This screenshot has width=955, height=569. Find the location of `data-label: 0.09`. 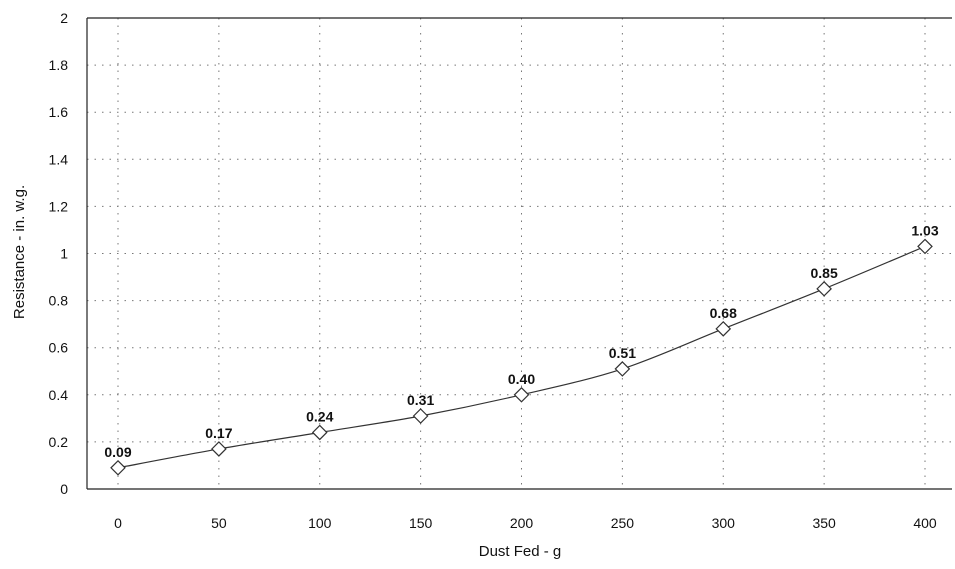

data-label: 0.09 is located at coordinates (117, 452).